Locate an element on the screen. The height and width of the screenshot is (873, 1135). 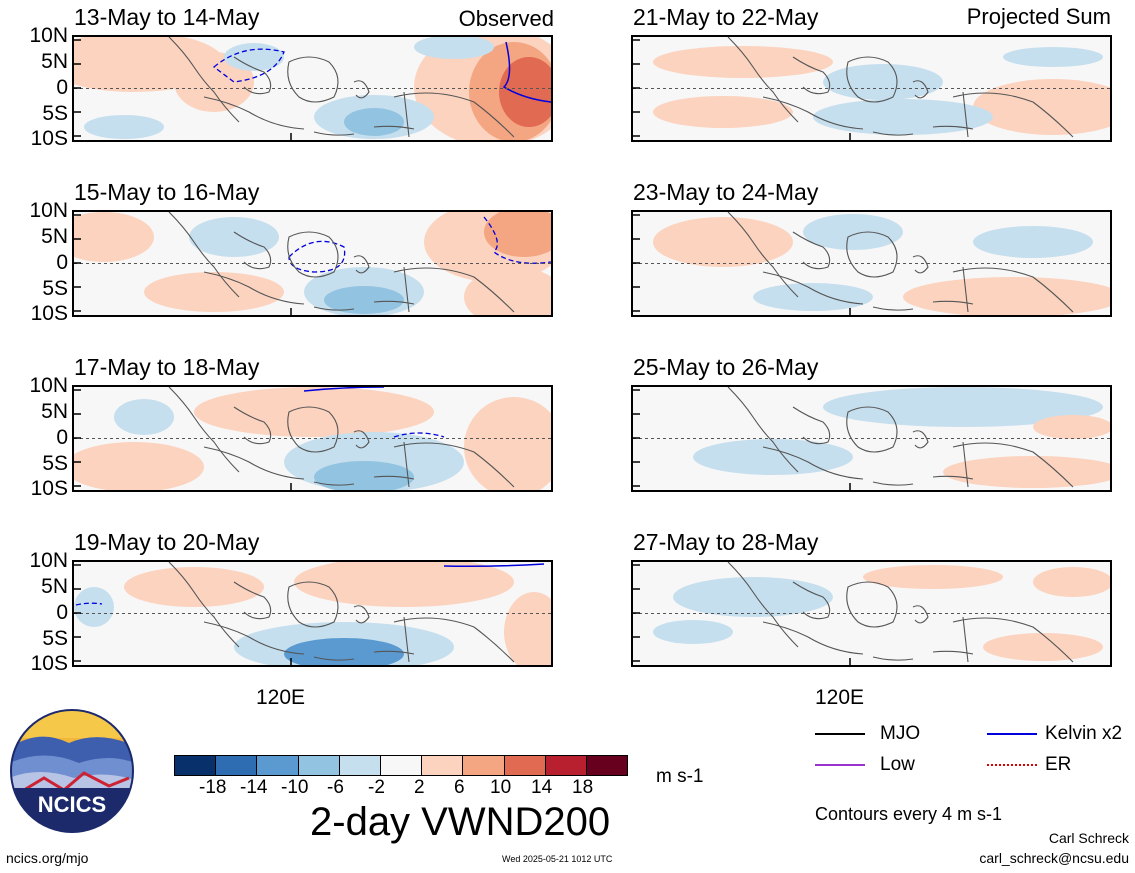
panel-title-2: 15-May to 16-May is located at coordinates (167, 192).